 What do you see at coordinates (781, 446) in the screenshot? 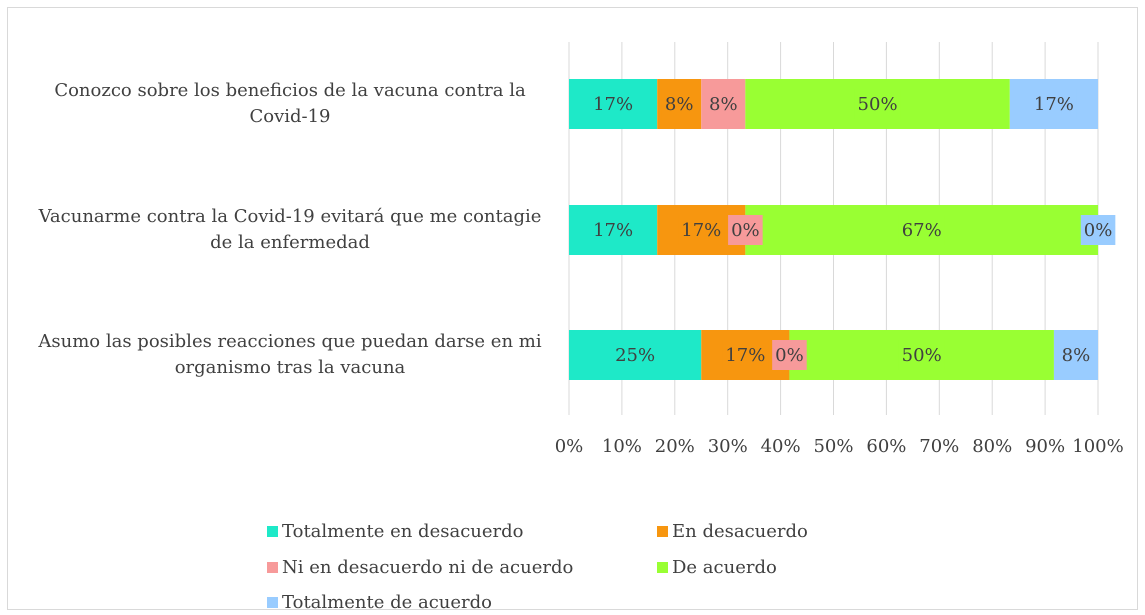
I see `x-tick-label: 40%` at bounding box center [781, 446].